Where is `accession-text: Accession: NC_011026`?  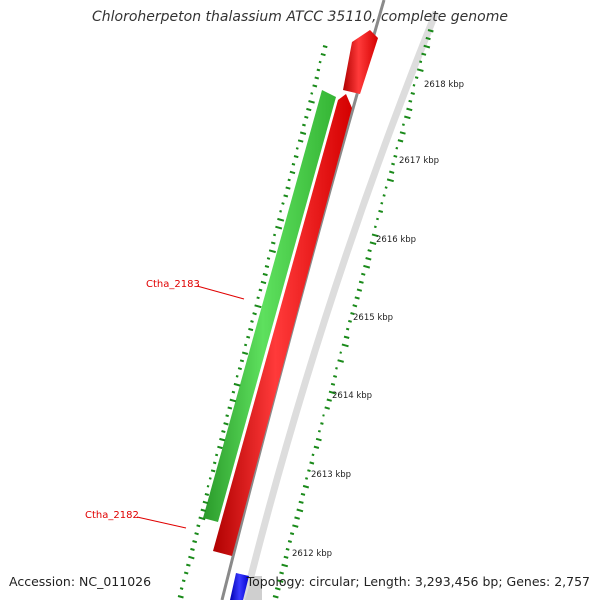 accession-text: Accession: NC_011026 is located at coordinates (80, 581).